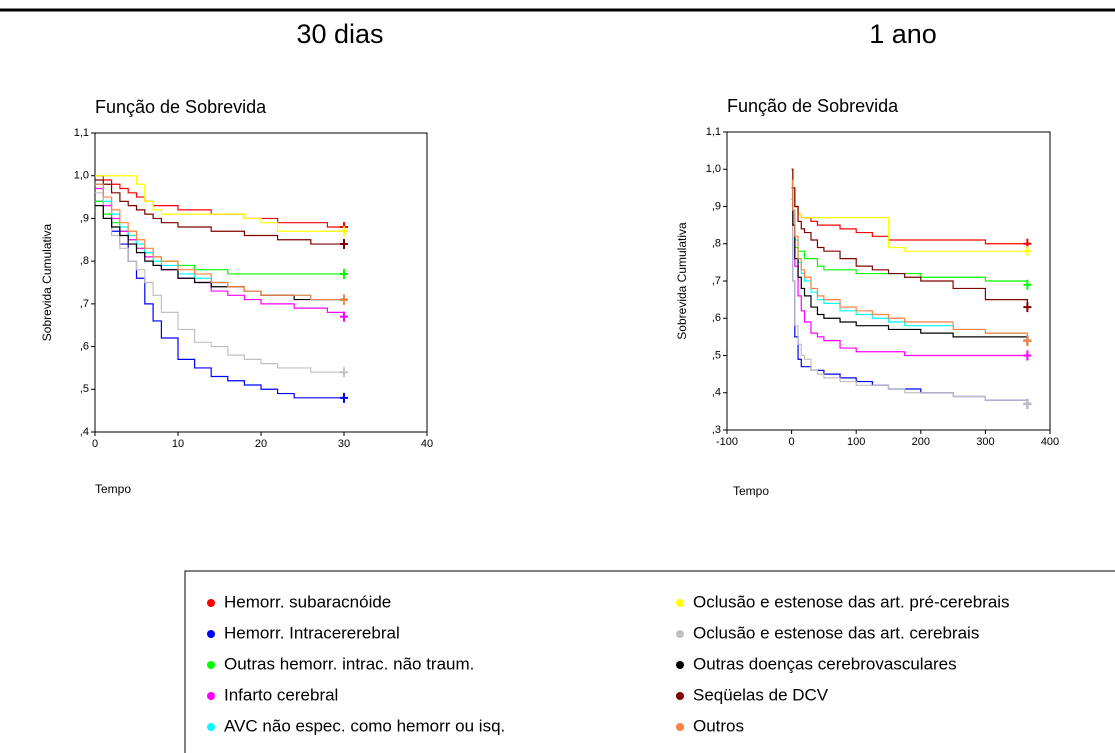 The image size is (1115, 753). Describe the element at coordinates (856, 442) in the screenshot. I see `x-tick-label: 100` at that location.